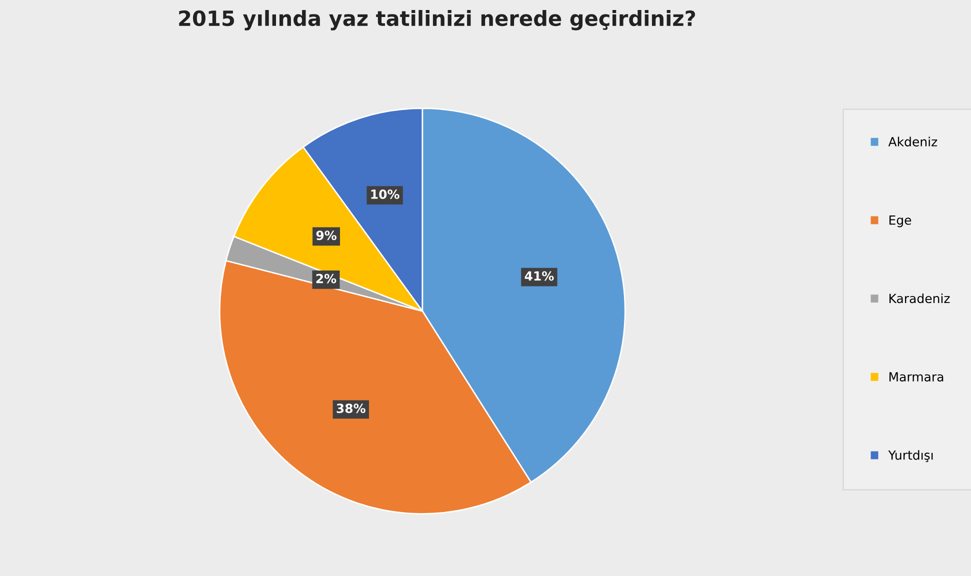 The height and width of the screenshot is (576, 971). What do you see at coordinates (437, 20) in the screenshot?
I see `chart-title: 2015 yılında yaz tatilinizi nerede geçirdiniz?` at bounding box center [437, 20].